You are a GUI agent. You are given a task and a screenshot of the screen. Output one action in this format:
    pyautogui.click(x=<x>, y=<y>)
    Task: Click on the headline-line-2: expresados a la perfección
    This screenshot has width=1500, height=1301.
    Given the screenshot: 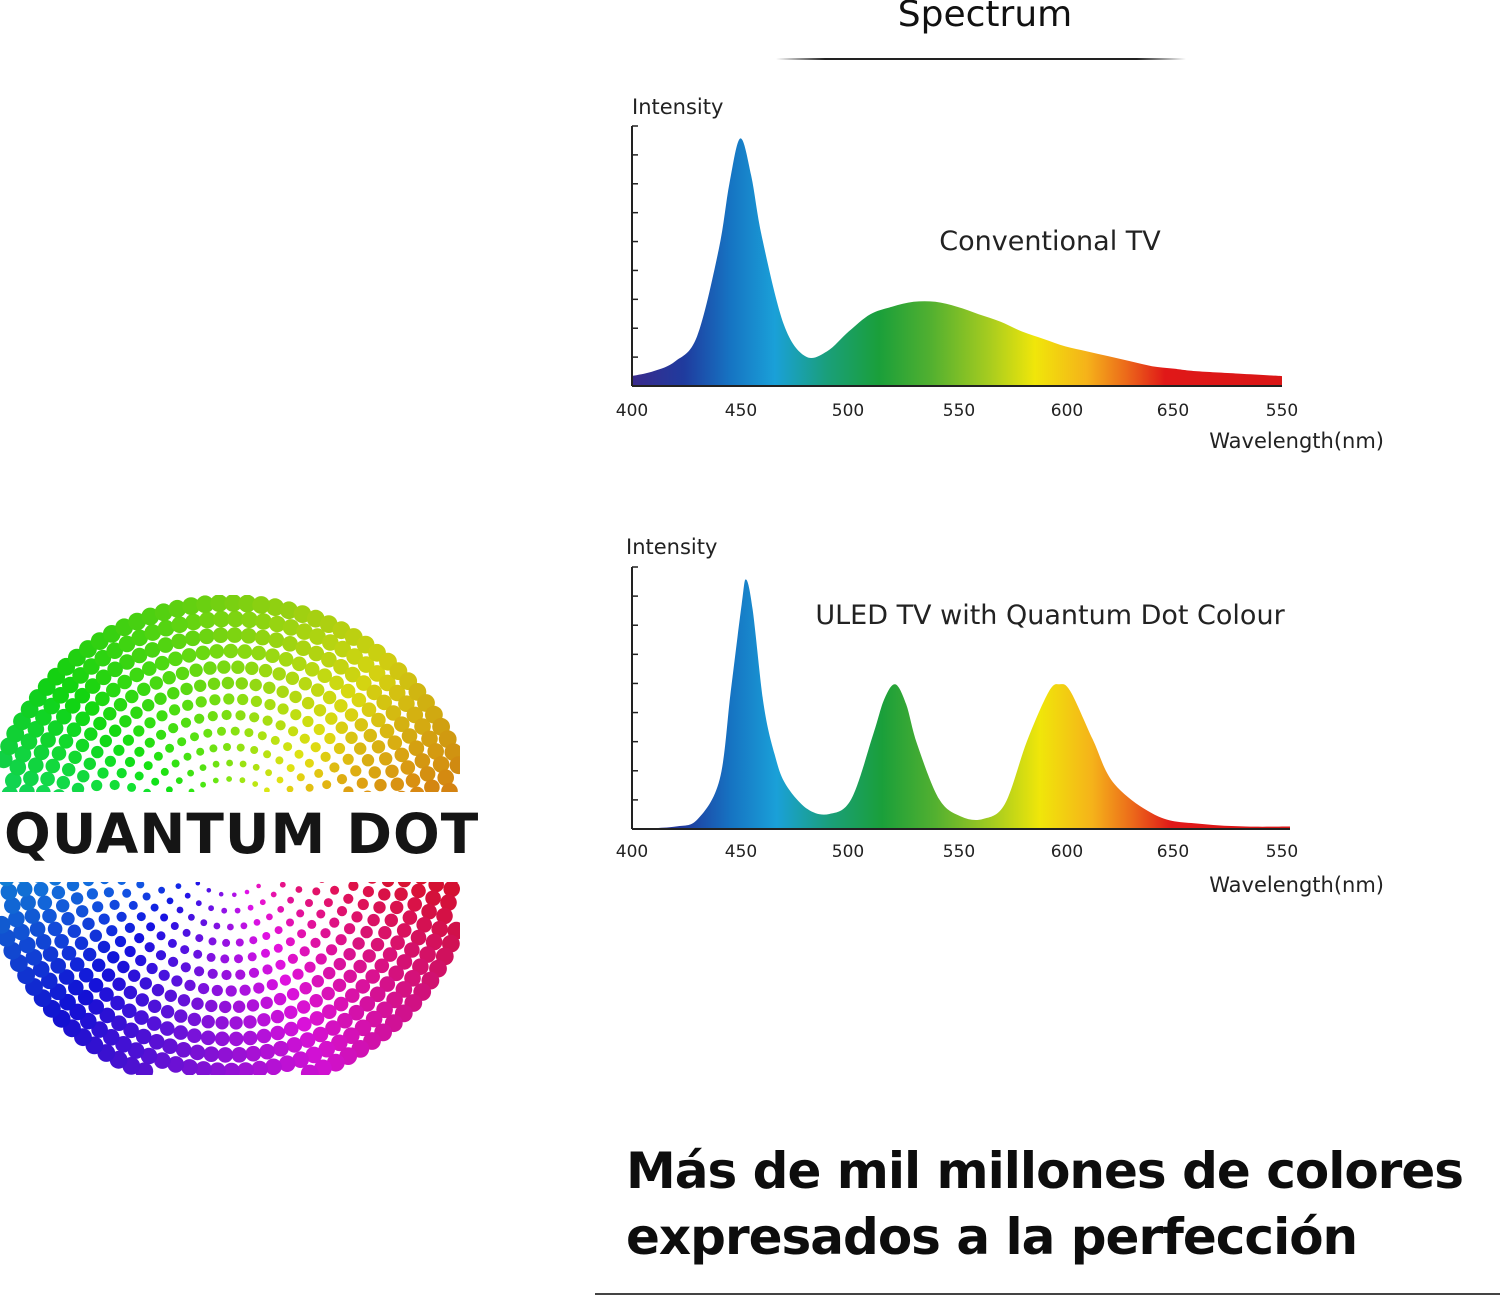 What is the action you would take?
    pyautogui.click(x=992, y=1237)
    